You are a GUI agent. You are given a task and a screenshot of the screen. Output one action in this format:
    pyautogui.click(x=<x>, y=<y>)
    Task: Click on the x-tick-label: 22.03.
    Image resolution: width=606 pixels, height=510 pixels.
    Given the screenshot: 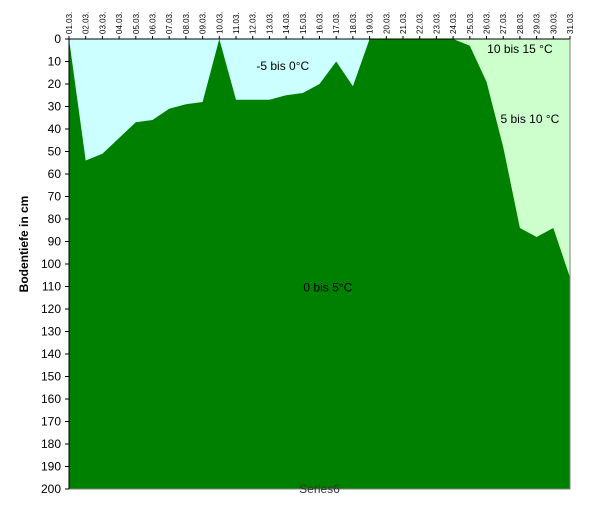 What is the action you would take?
    pyautogui.click(x=420, y=23)
    